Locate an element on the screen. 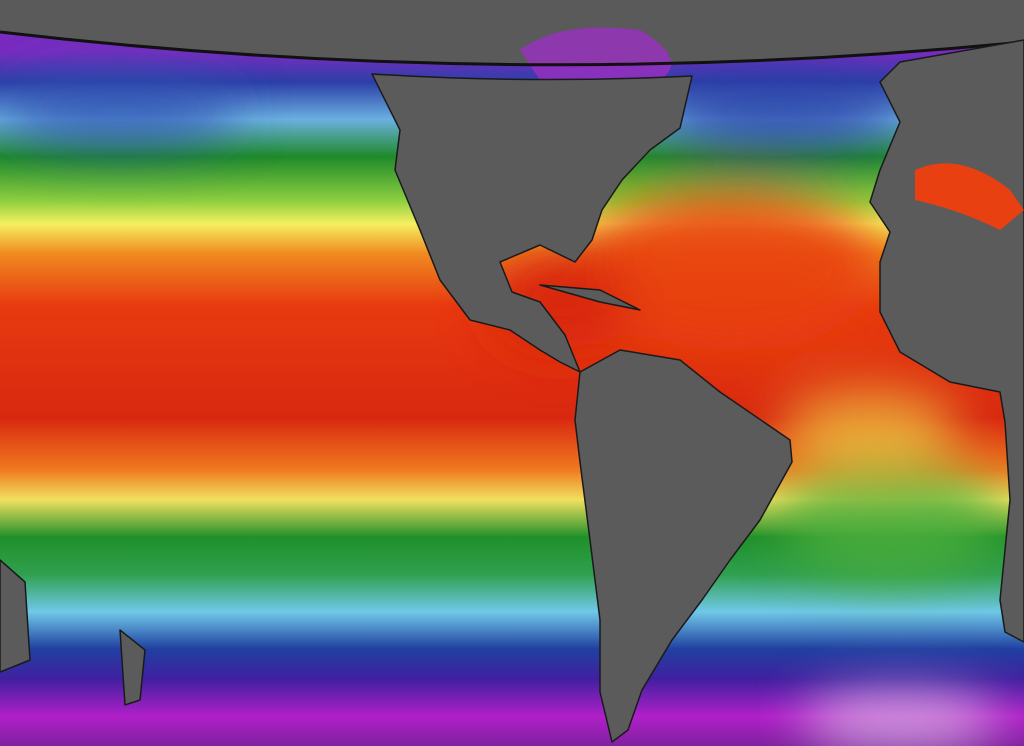 This screenshot has height=746, width=1024. hudson-bay is located at coordinates (596, 56).